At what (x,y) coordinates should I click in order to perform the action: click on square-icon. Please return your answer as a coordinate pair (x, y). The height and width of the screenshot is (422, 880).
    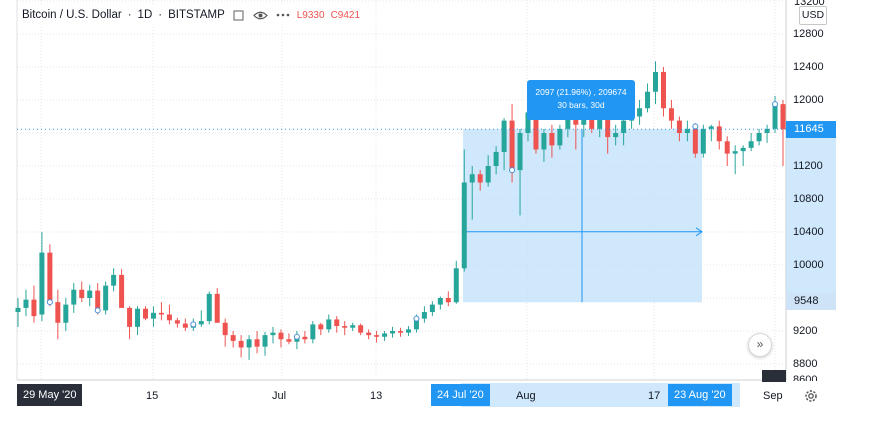
    Looking at the image, I should click on (239, 15).